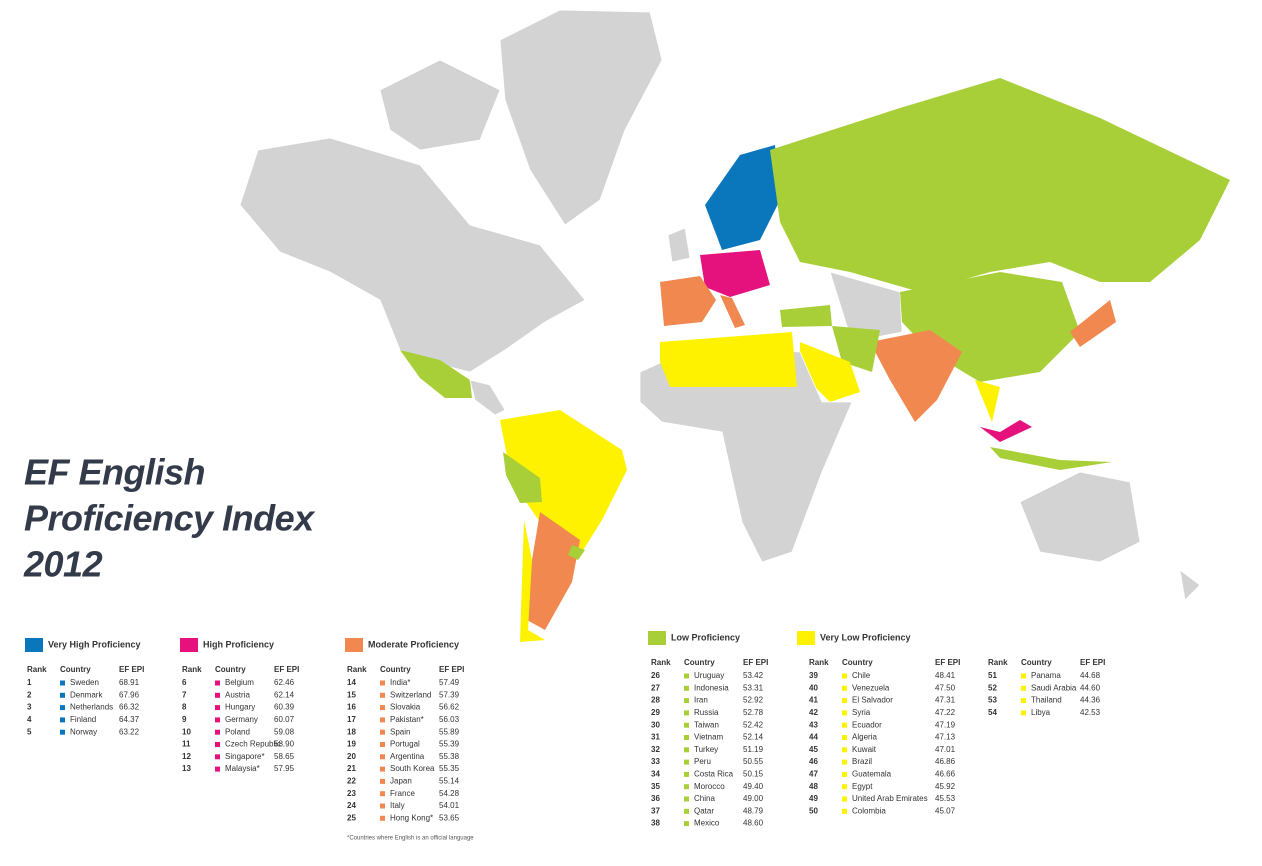  What do you see at coordinates (449, 719) in the screenshot?
I see `score: 56.03` at bounding box center [449, 719].